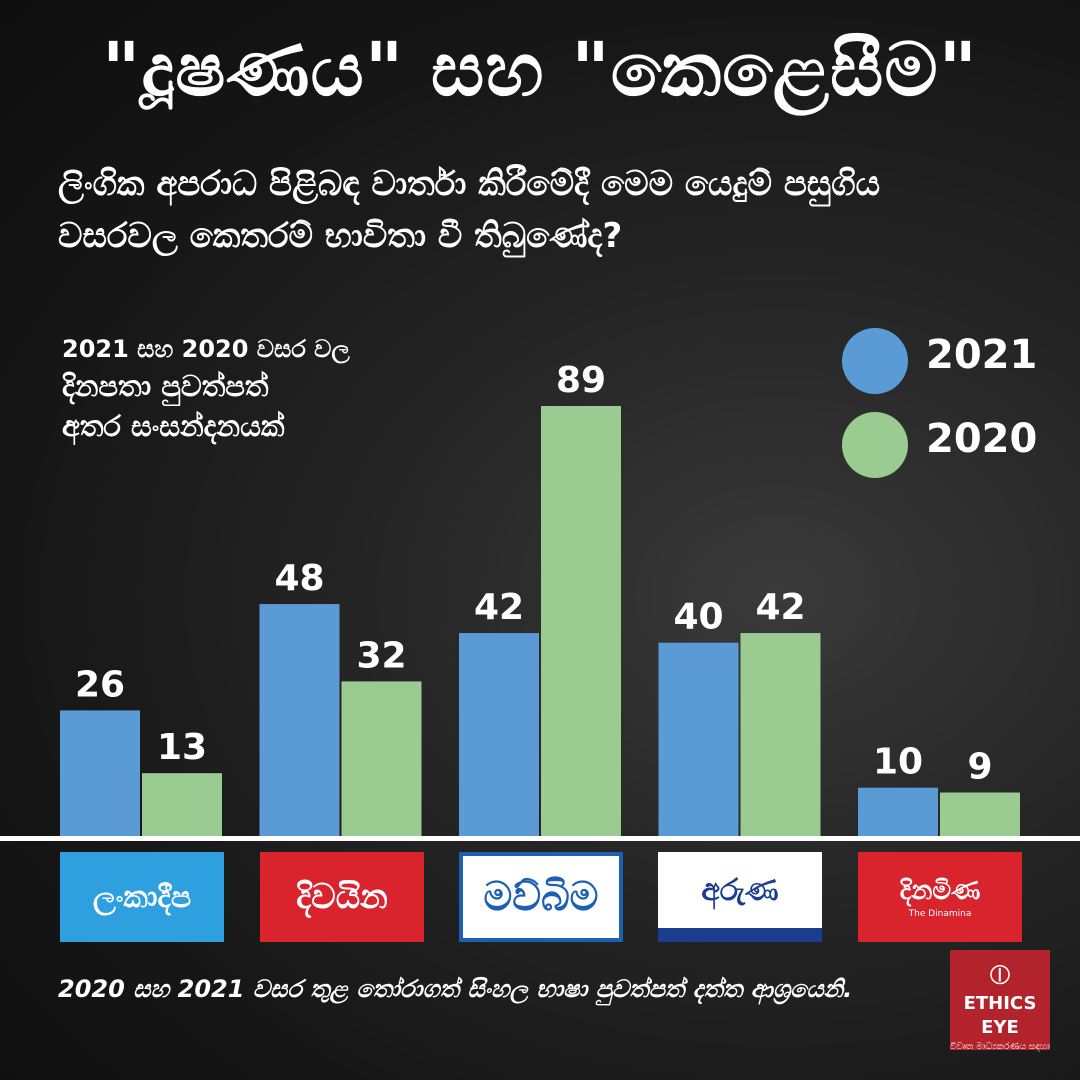 This screenshot has height=1080, width=1080. Describe the element at coordinates (875, 445) in the screenshot. I see `legend-swatch-2020` at that location.